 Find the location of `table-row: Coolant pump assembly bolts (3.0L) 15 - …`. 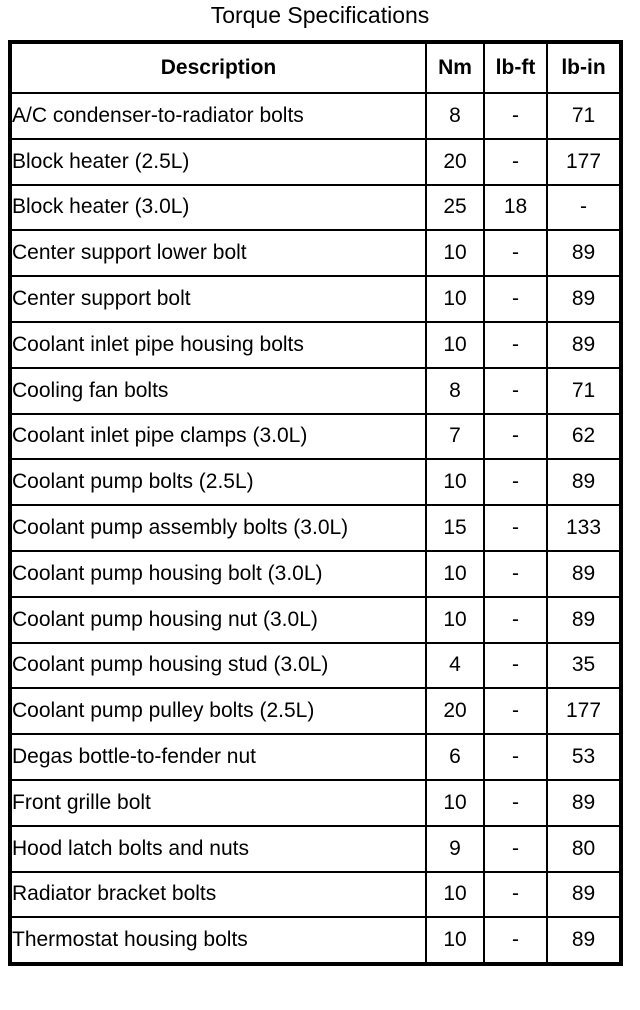

table-row: Coolant pump assembly bolts (3.0L) 15 - … is located at coordinates (315, 528).